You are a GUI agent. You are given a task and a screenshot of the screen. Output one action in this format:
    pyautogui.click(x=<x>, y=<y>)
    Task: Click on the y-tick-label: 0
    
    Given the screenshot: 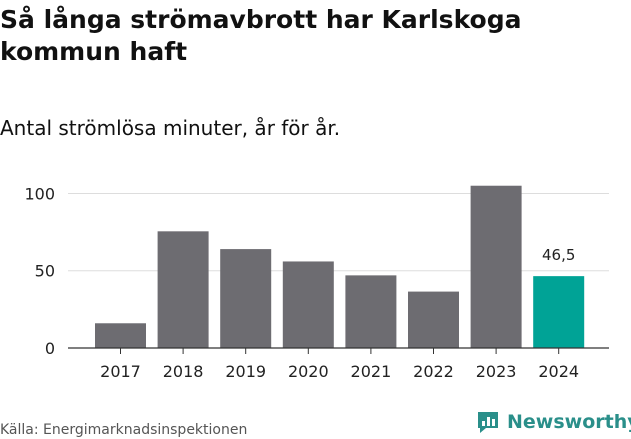 What is the action you would take?
    pyautogui.click(x=50, y=348)
    